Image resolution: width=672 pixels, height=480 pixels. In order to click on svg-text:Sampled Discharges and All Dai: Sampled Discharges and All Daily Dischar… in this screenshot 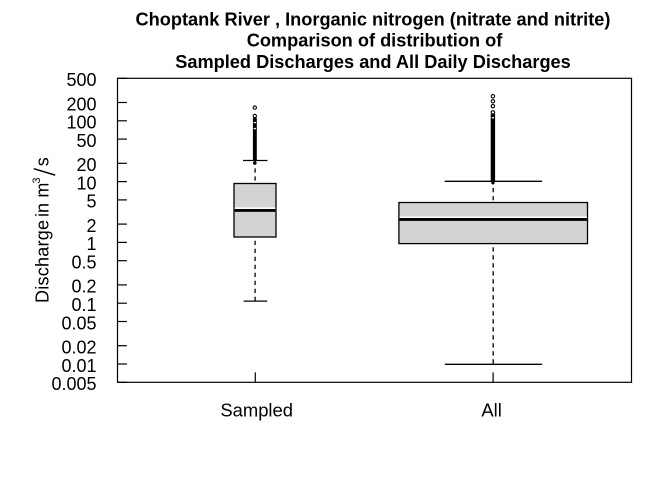, I will do `click(373, 62)`.